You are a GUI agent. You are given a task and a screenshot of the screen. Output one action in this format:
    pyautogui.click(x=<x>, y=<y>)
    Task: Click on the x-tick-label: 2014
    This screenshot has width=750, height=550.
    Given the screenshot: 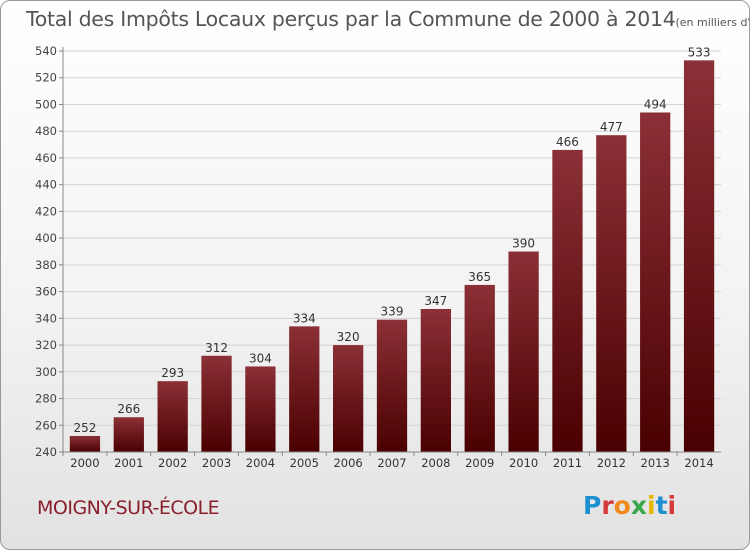 What is the action you would take?
    pyautogui.click(x=698, y=463)
    